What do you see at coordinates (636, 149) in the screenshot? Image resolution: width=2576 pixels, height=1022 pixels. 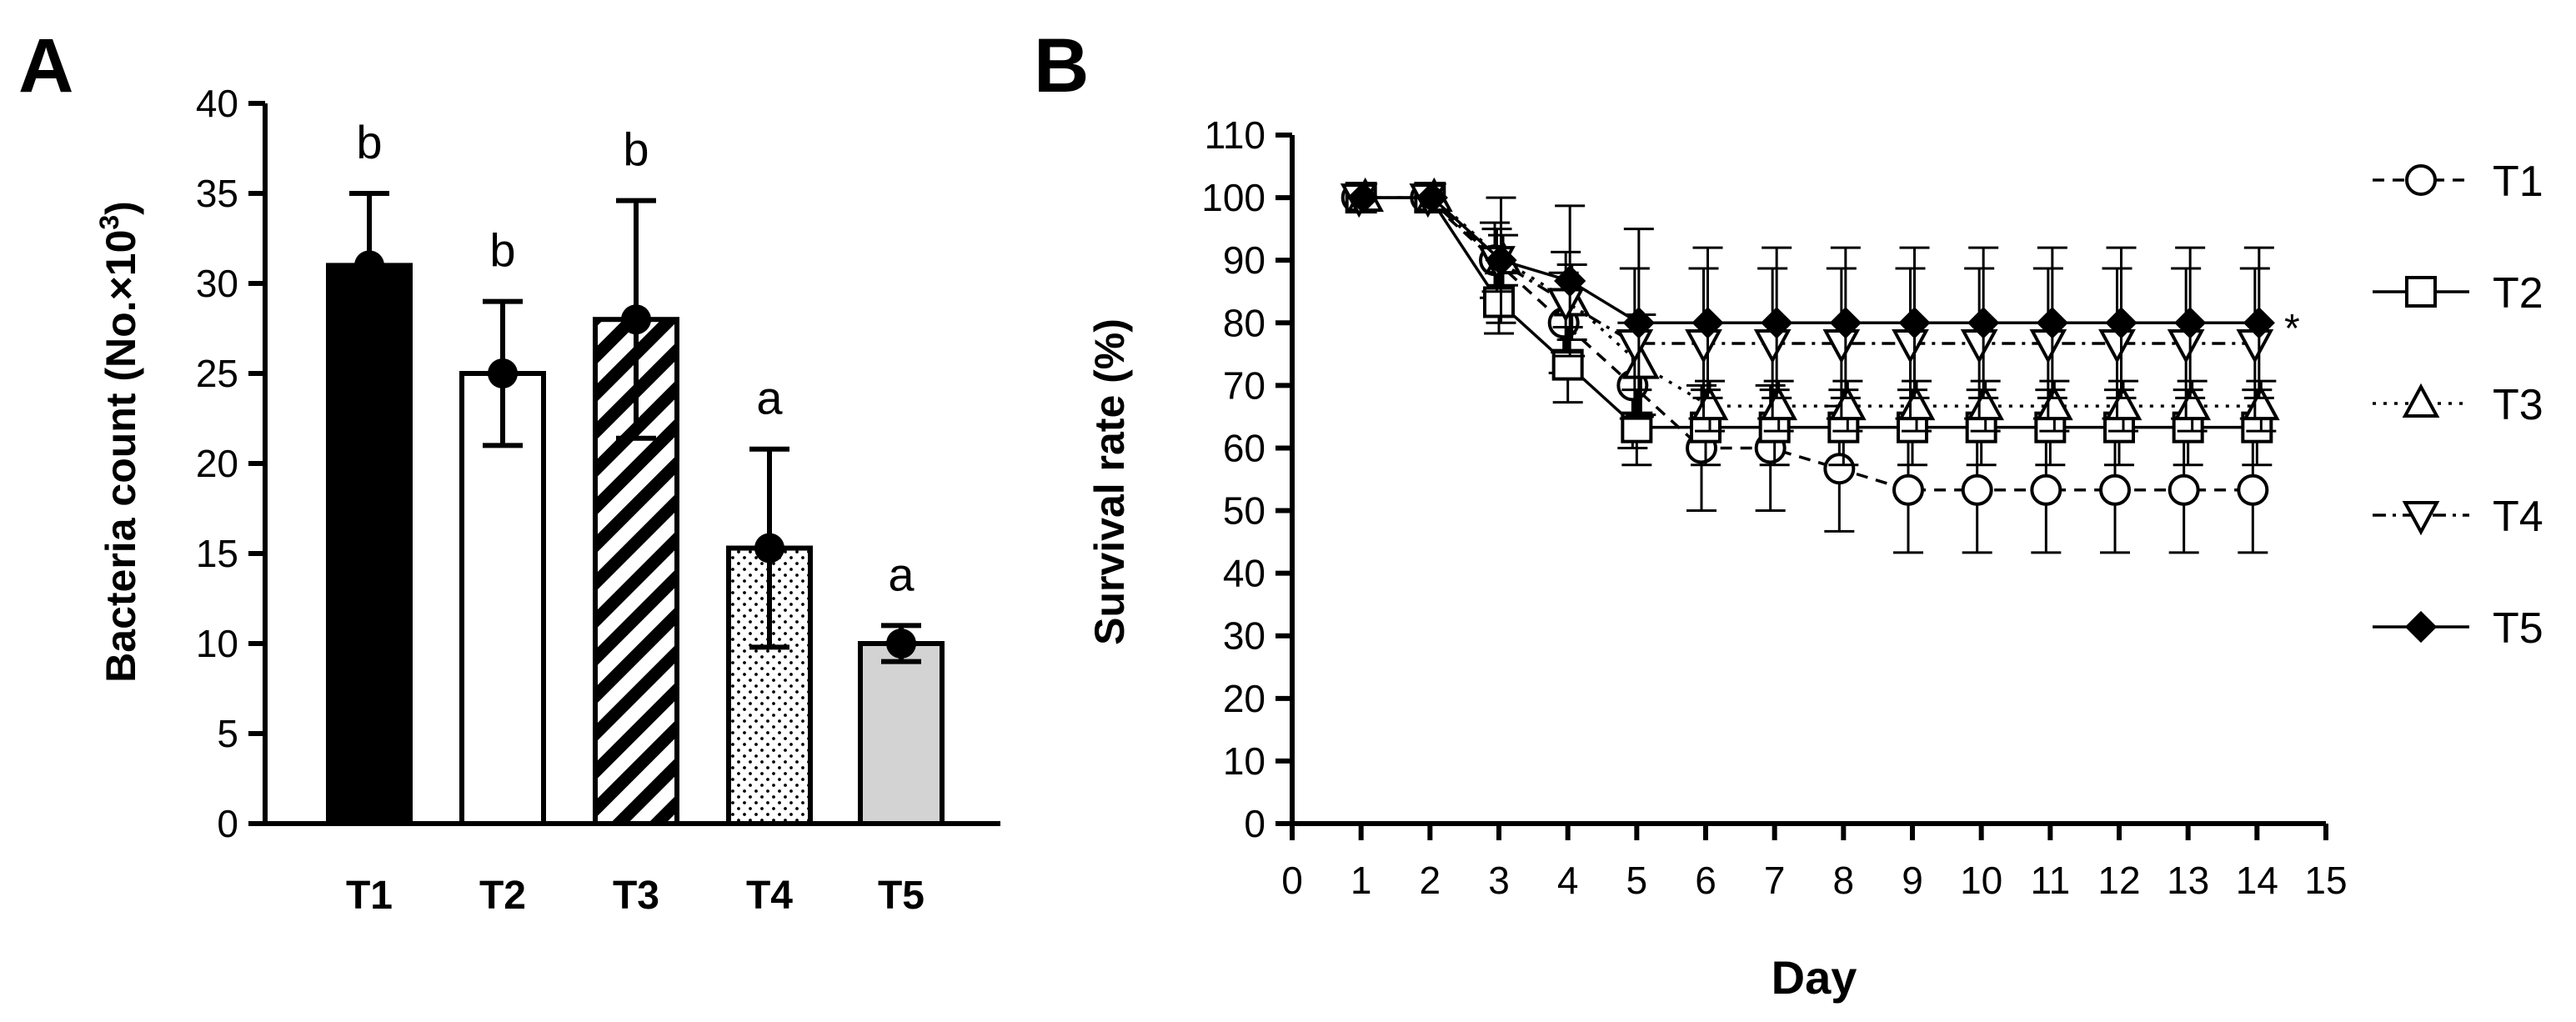 I see `significance-label-t3: b` at bounding box center [636, 149].